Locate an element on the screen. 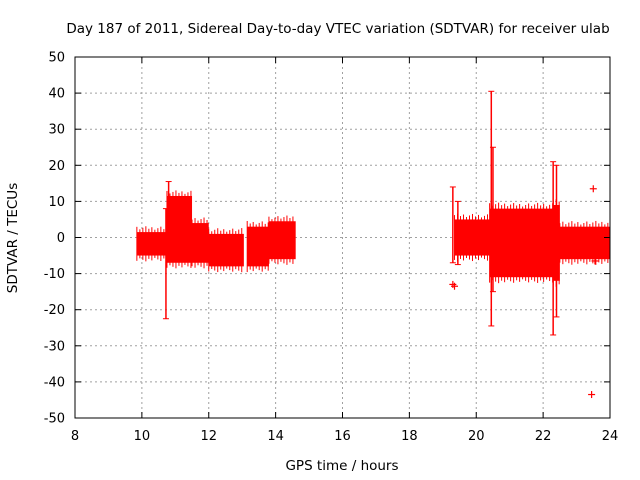  y-tick-label: 10 is located at coordinates (56, 202).